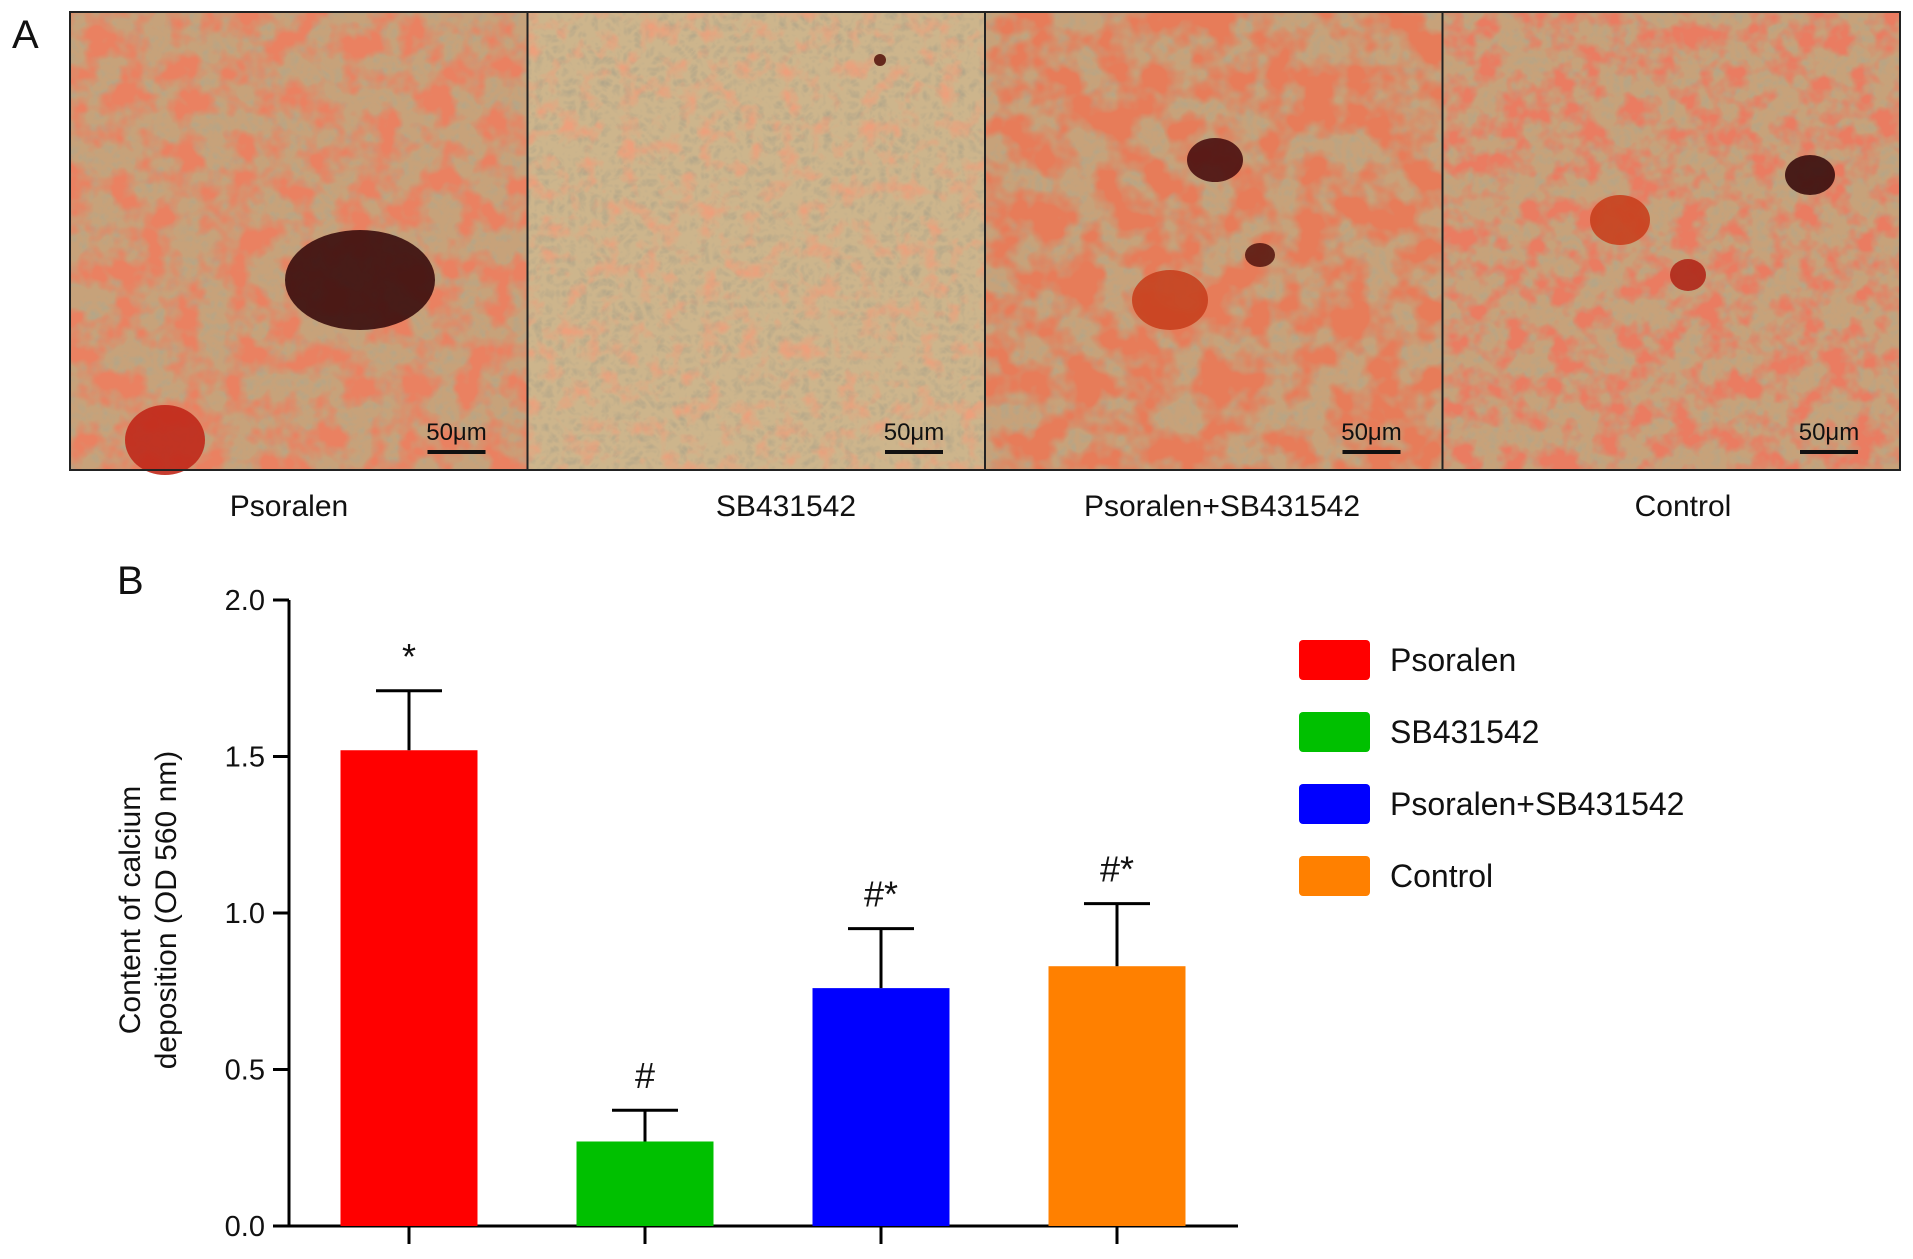 This screenshot has height=1259, width=1913. Describe the element at coordinates (245, 1227) in the screenshot. I see `y-tick-label: 0.0` at that location.